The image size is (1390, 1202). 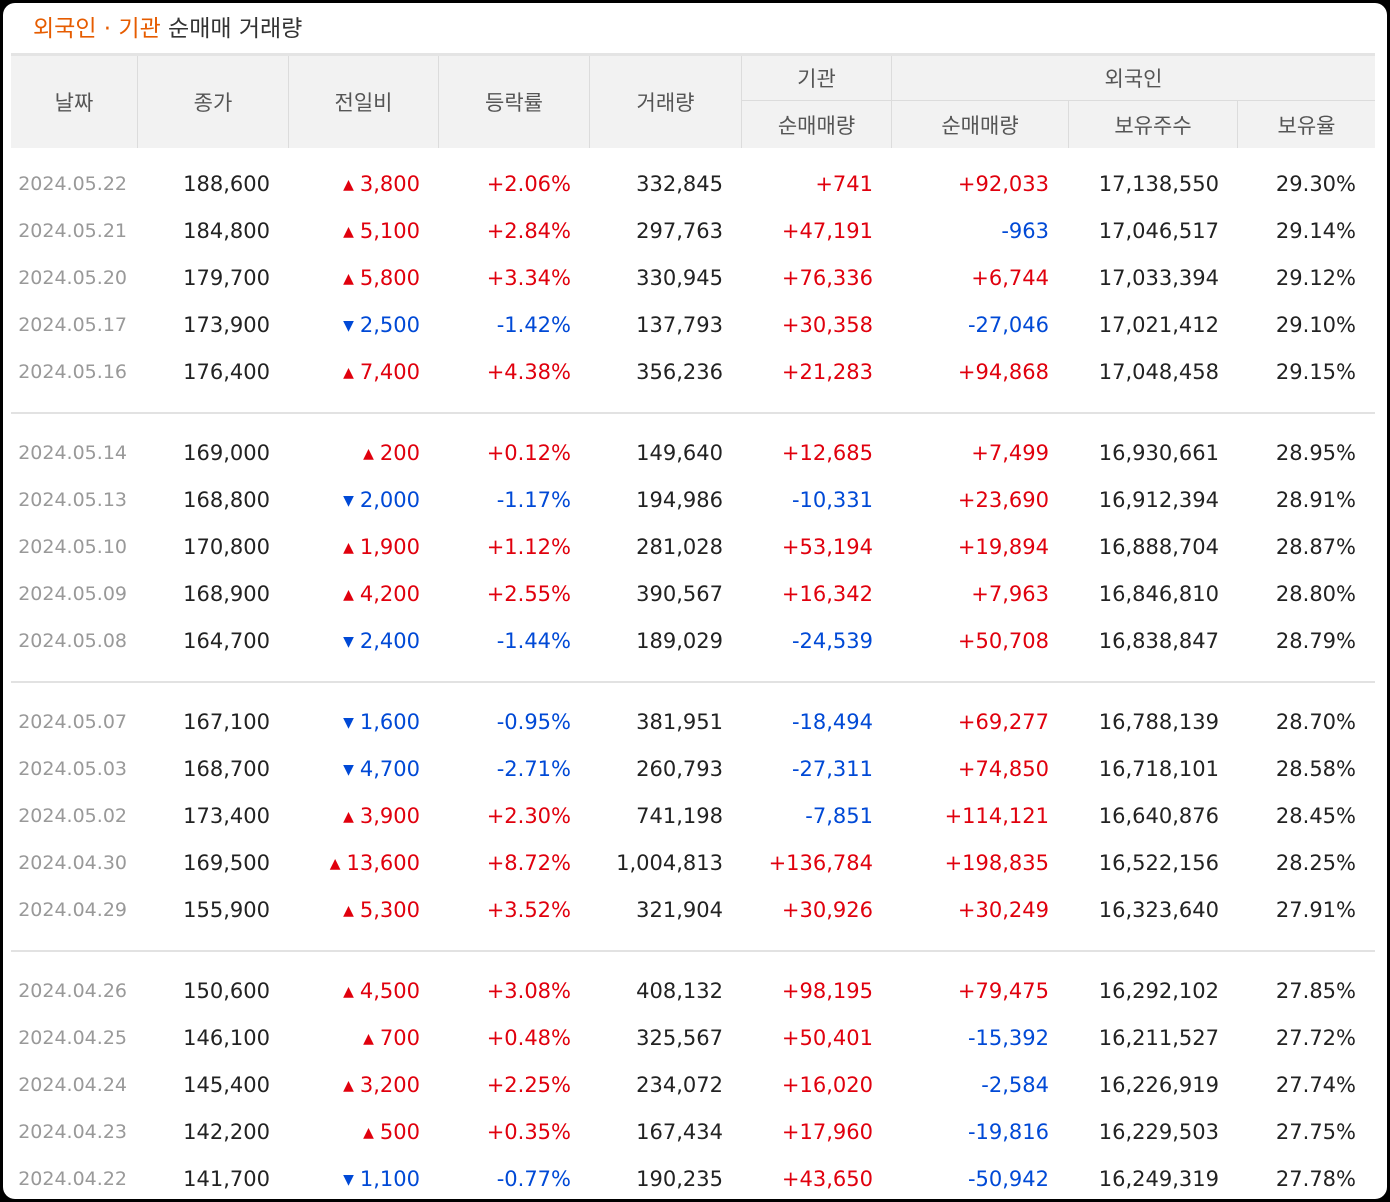 What do you see at coordinates (354, 231) in the screenshot?
I see `cell-change: ▲ 5,100` at bounding box center [354, 231].